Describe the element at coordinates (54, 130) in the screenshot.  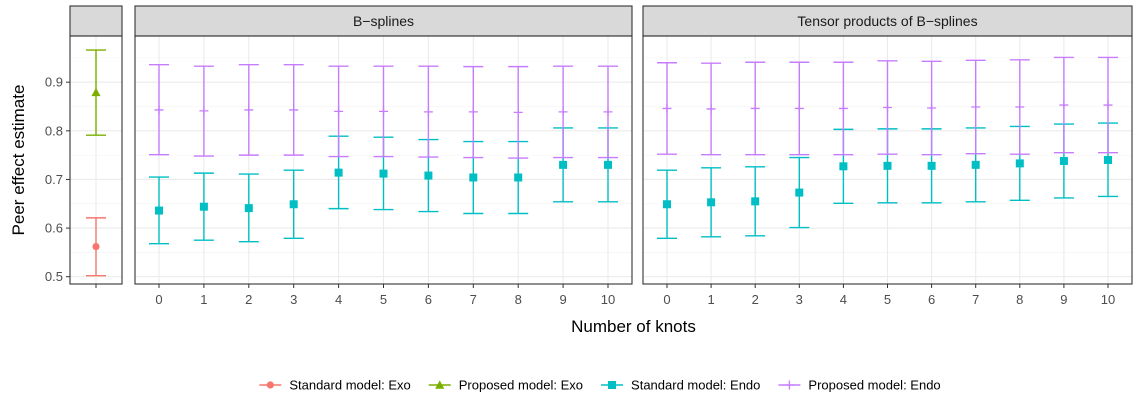
I see `y-tick-label: 0.8` at that location.